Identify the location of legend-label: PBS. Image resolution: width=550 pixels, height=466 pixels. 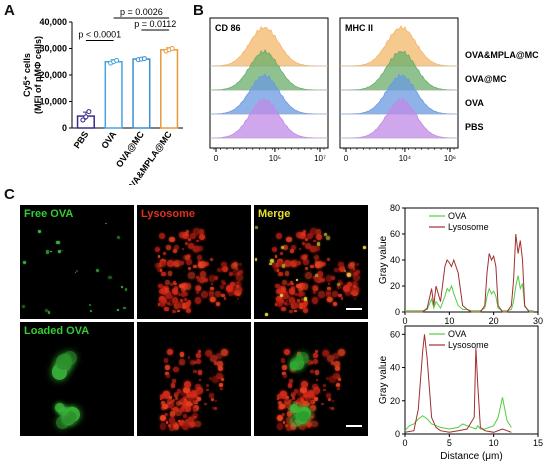
(474, 127).